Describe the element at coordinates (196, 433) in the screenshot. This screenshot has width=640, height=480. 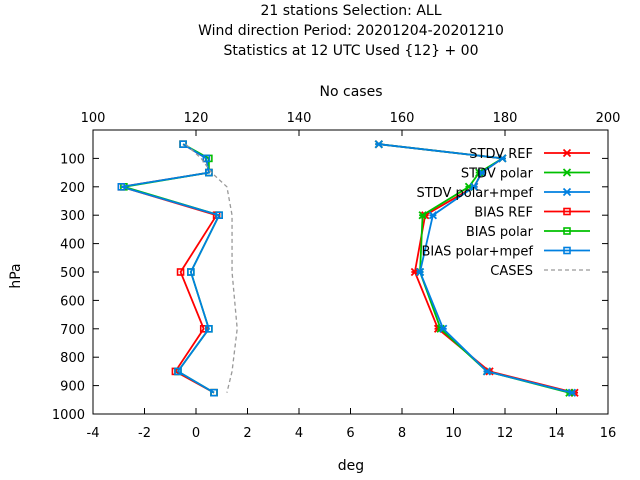
I see `x-tick-label-2: 0` at that location.